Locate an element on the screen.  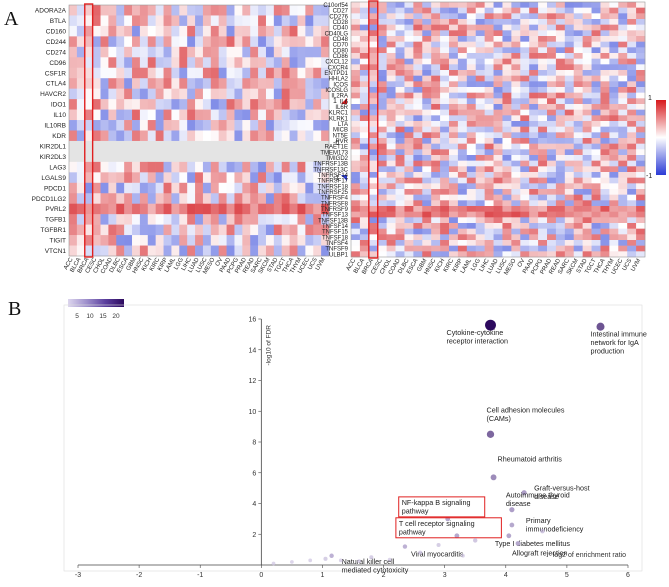
gene-label: KDR is located at coordinates (59, 136).